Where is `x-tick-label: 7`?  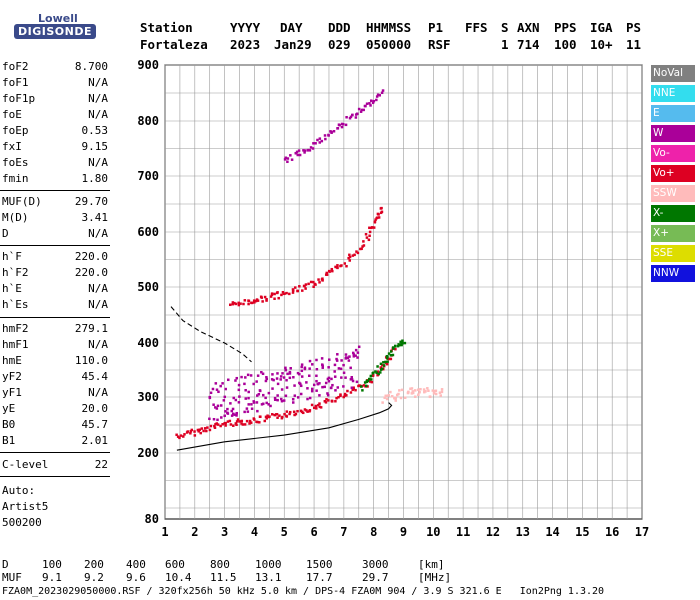
x-tick-label: 7 is located at coordinates (343, 532).